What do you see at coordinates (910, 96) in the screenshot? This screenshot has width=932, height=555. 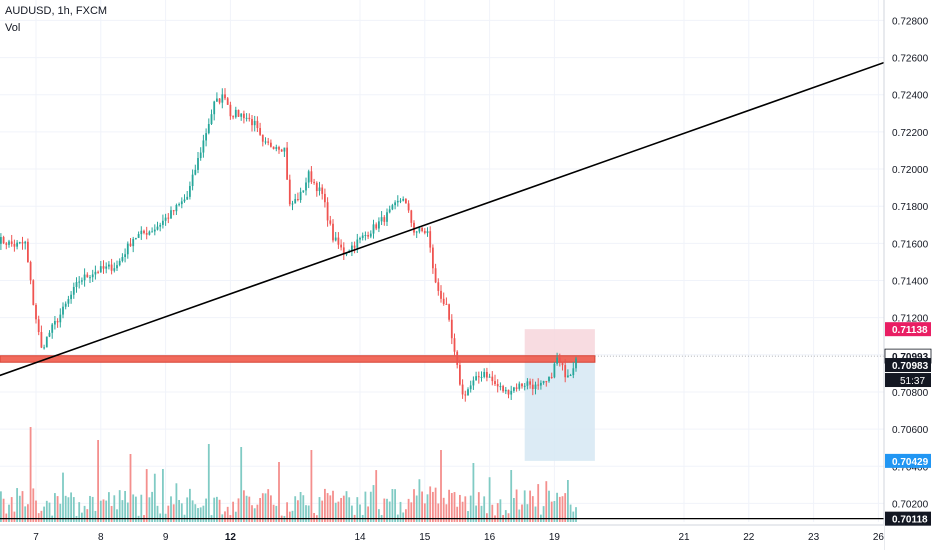 I see `price-tick-label: 0.72400` at bounding box center [910, 96].